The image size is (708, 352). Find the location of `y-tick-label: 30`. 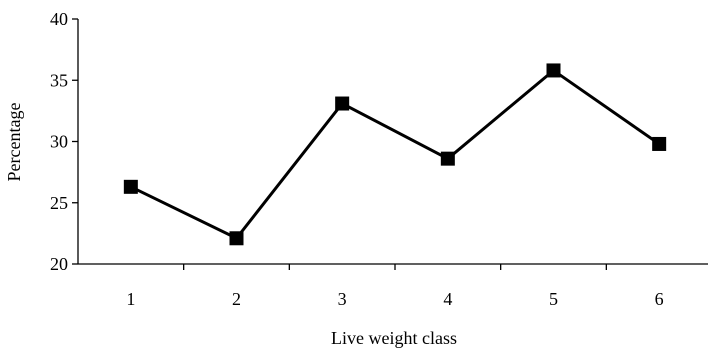

y-tick-label: 30 is located at coordinates (59, 142).